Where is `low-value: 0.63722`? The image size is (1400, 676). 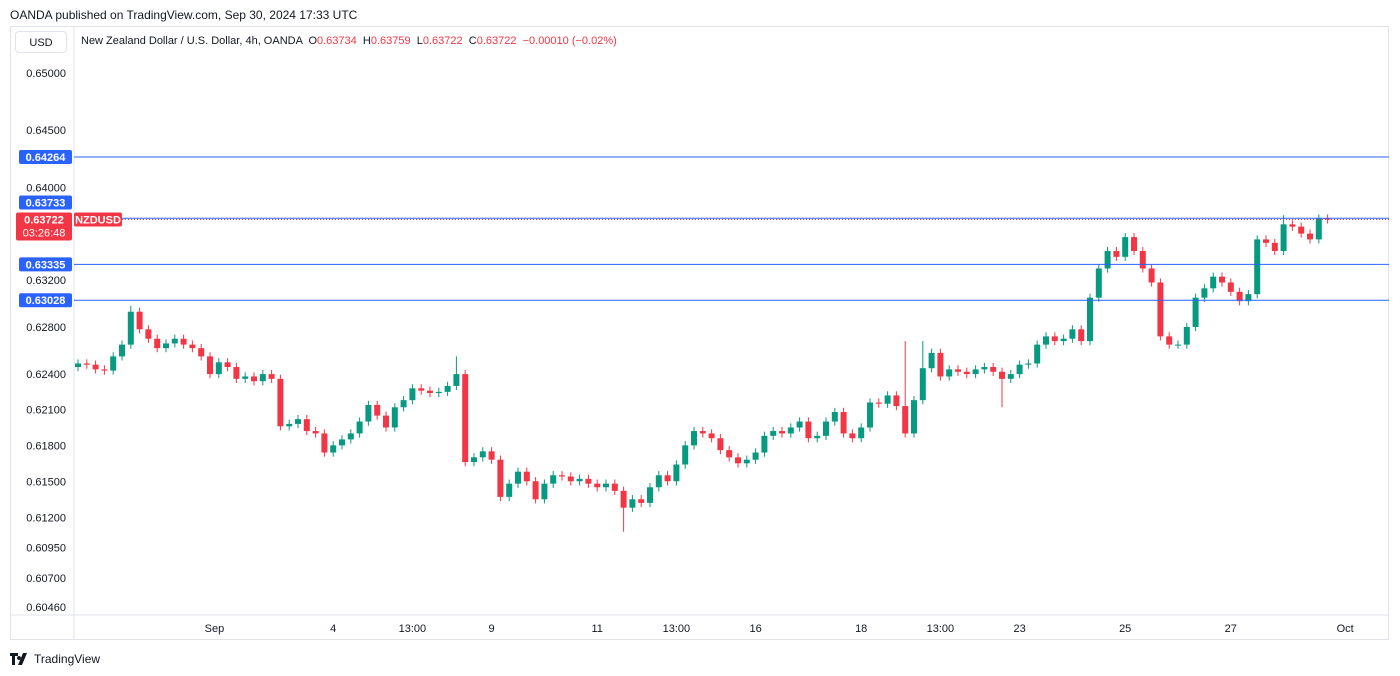
low-value: 0.63722 is located at coordinates (442, 41).